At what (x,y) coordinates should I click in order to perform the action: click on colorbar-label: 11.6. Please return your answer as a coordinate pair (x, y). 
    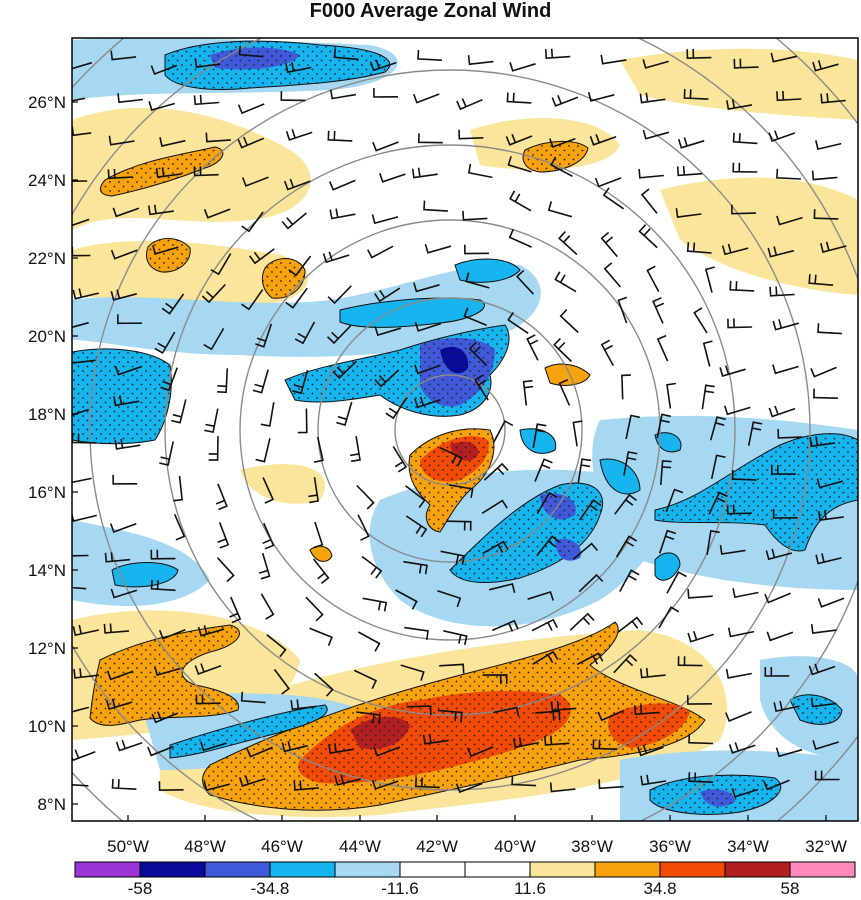
    Looking at the image, I should click on (530, 888).